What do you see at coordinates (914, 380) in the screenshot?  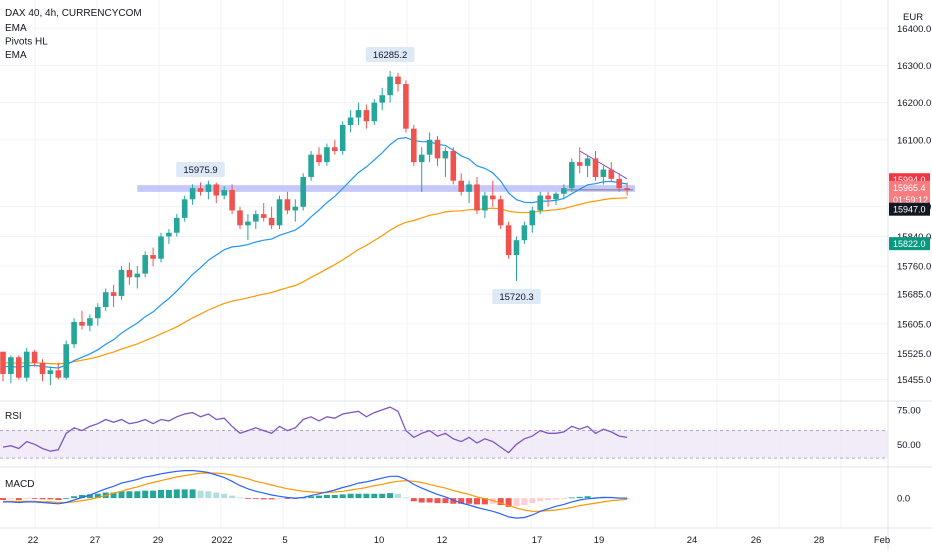 I see `price-tick-label: 15455.0` at bounding box center [914, 380].